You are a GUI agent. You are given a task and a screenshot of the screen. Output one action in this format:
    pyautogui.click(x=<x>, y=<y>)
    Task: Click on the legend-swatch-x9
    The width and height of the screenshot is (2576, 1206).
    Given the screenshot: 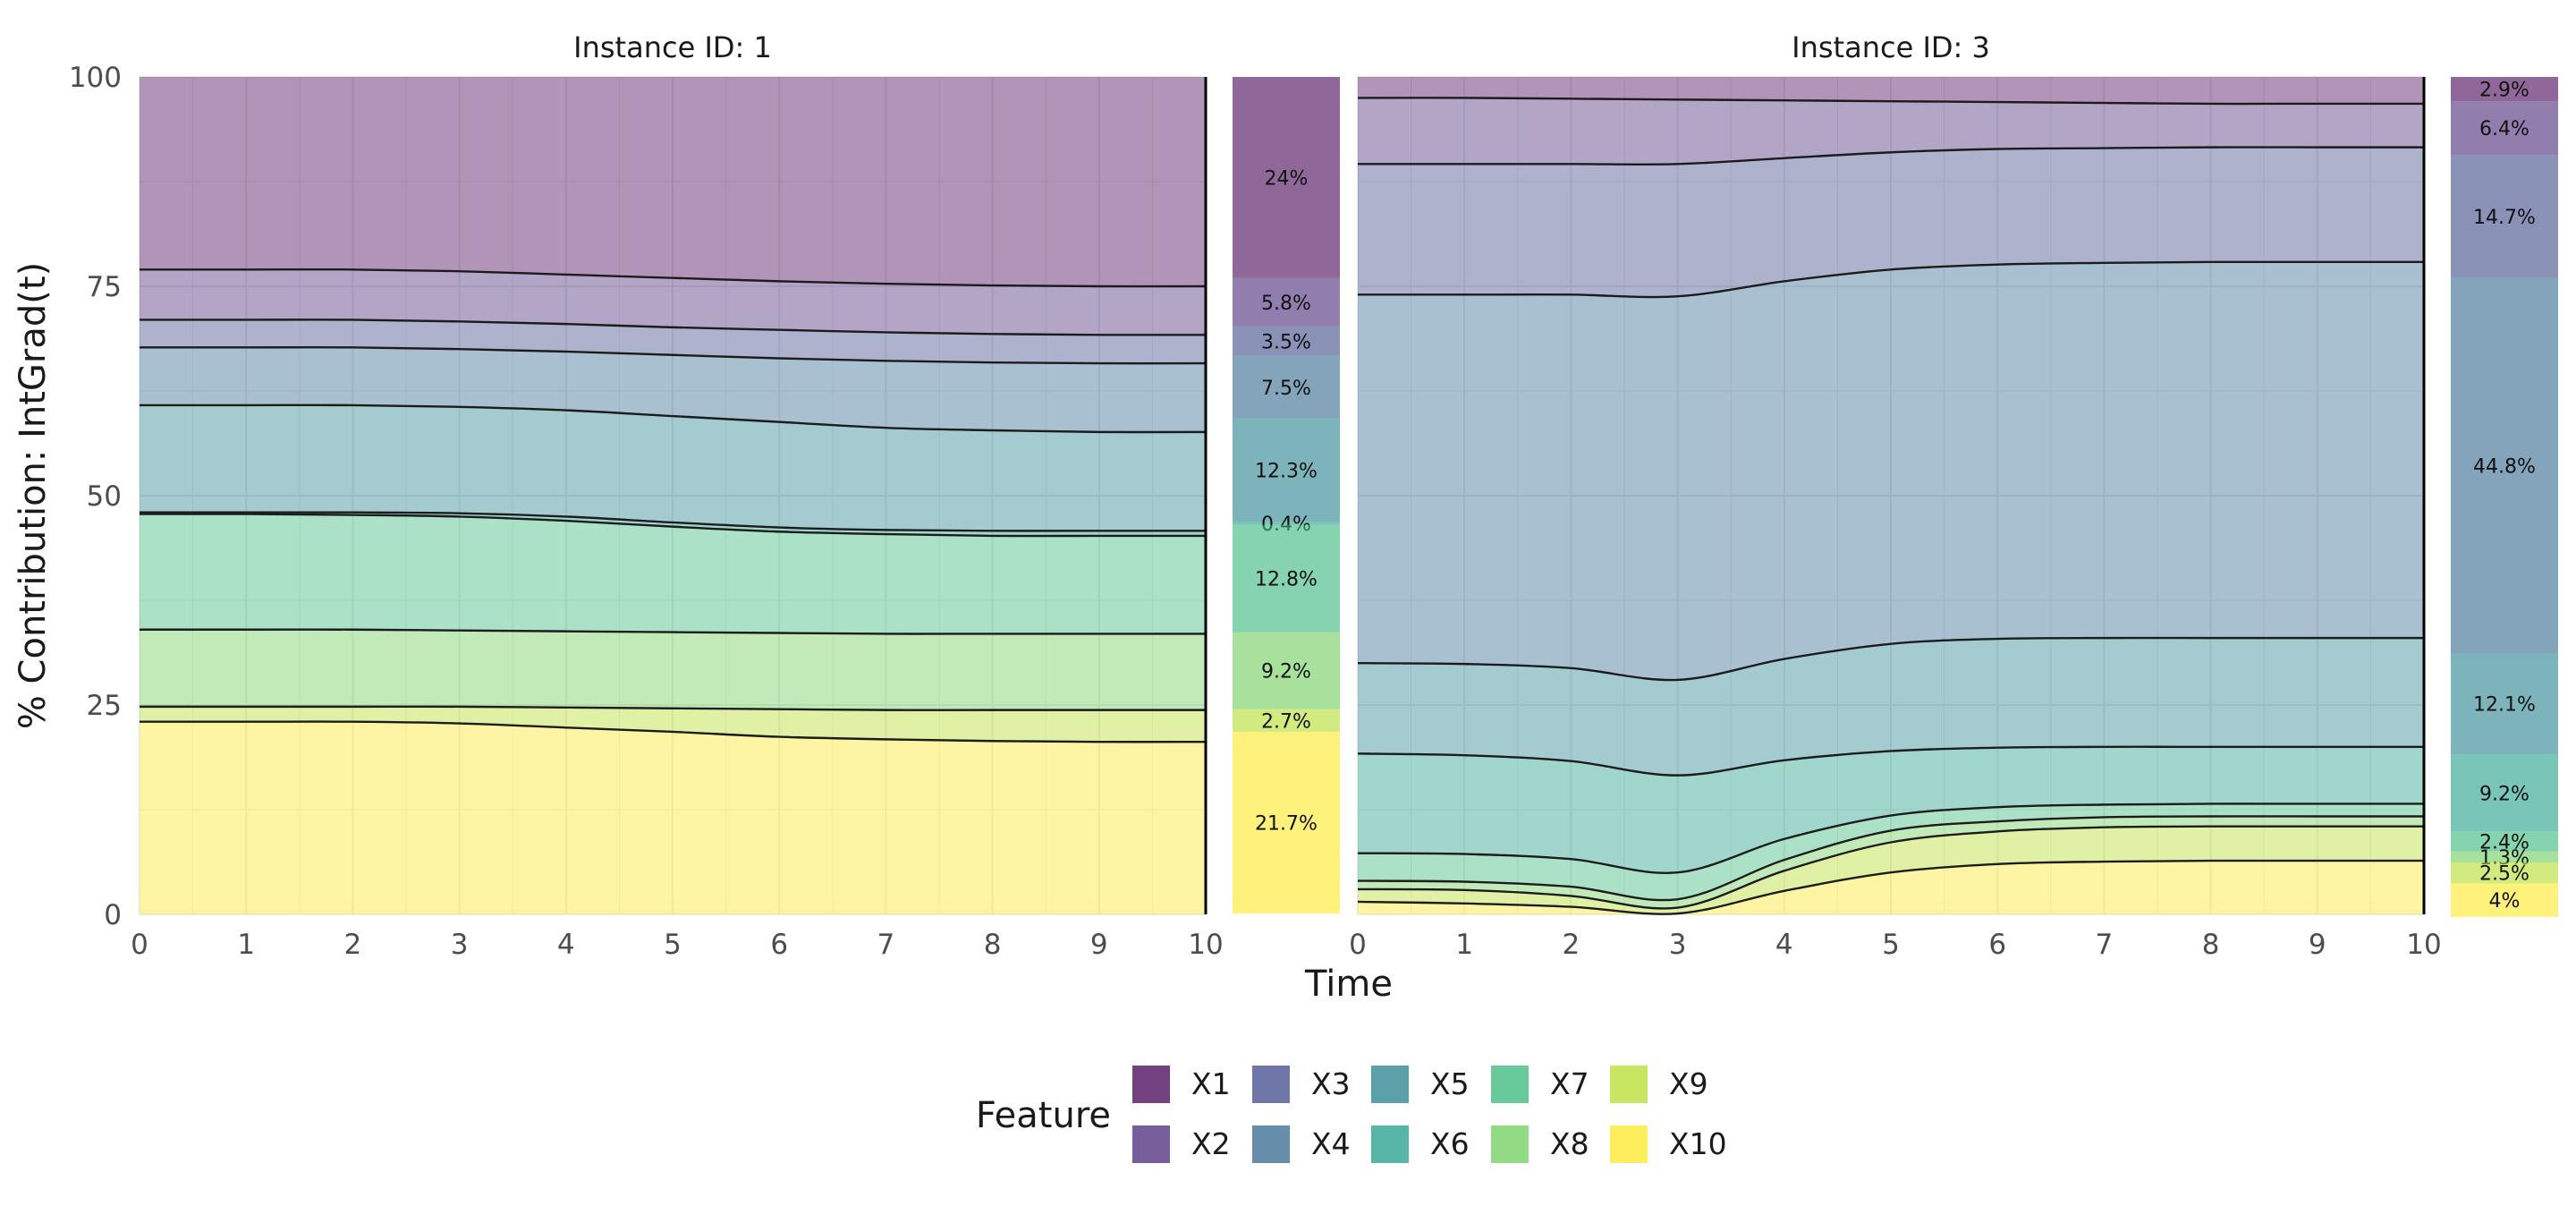 What is the action you would take?
    pyautogui.click(x=1629, y=1084)
    